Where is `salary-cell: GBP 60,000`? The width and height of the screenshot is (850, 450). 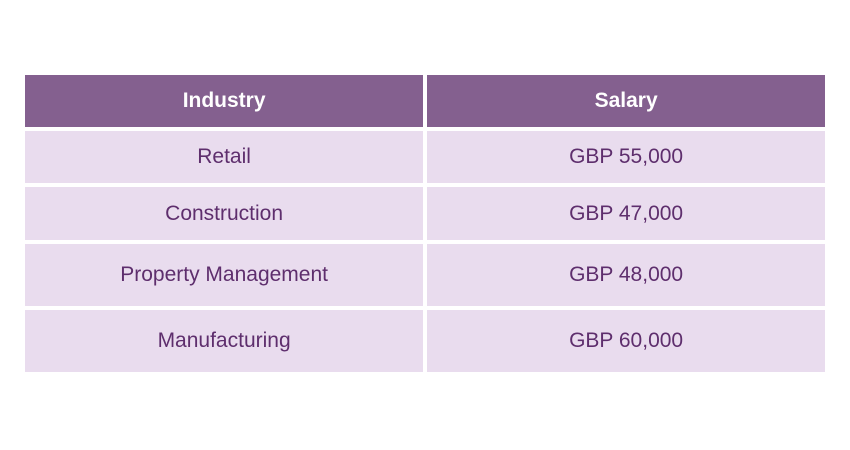
salary-cell: GBP 60,000 is located at coordinates (626, 341).